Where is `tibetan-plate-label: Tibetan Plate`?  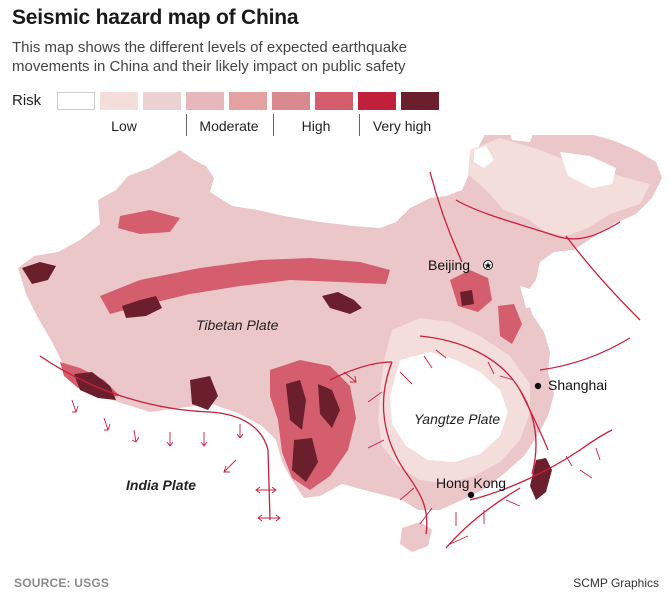 tibetan-plate-label: Tibetan Plate is located at coordinates (237, 325).